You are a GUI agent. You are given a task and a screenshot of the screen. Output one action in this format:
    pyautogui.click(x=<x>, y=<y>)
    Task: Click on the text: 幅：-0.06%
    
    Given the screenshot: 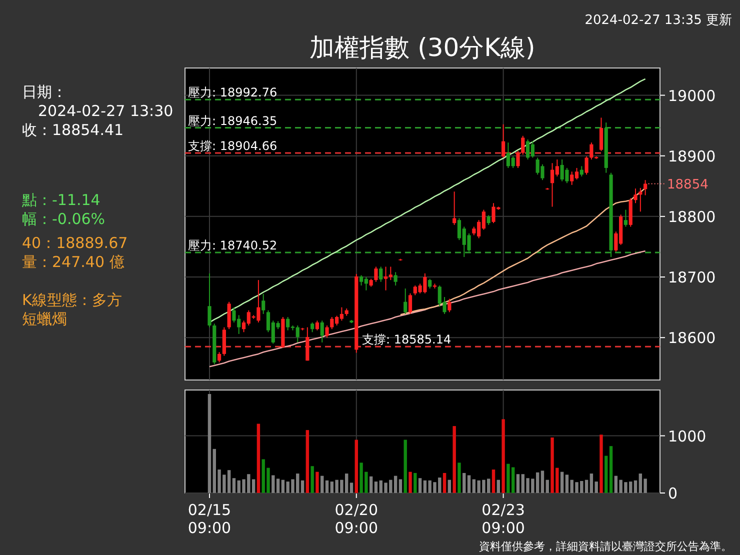 What is the action you would take?
    pyautogui.click(x=64, y=219)
    